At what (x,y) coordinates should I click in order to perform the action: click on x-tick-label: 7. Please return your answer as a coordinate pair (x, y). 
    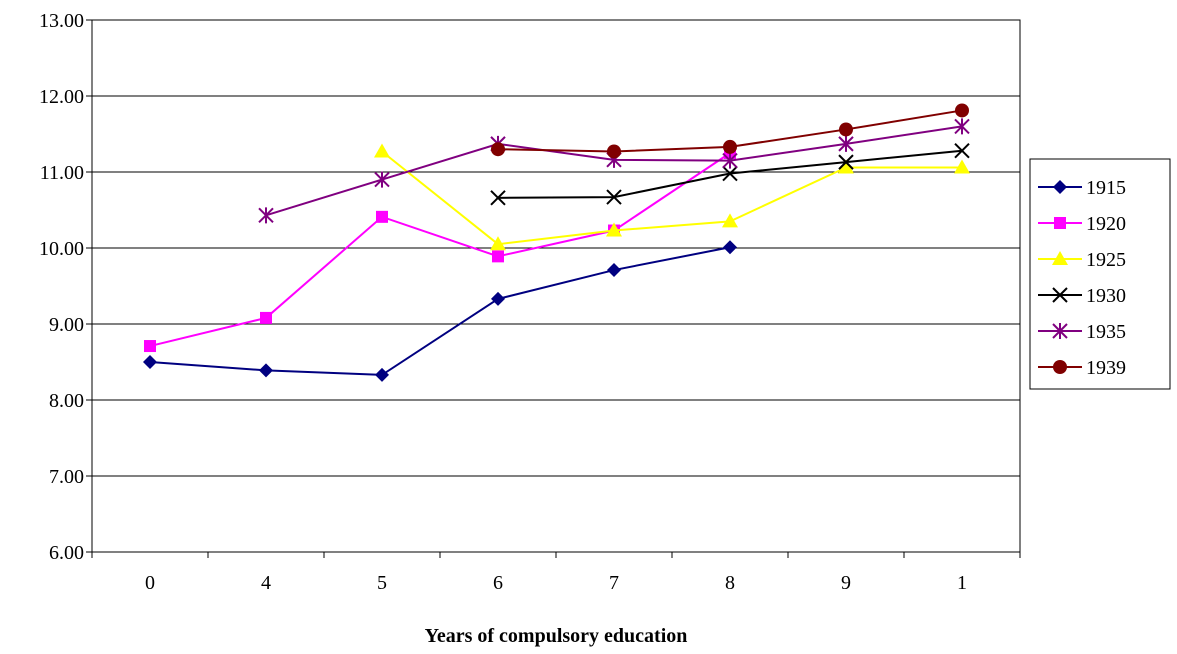
    Looking at the image, I should click on (614, 583).